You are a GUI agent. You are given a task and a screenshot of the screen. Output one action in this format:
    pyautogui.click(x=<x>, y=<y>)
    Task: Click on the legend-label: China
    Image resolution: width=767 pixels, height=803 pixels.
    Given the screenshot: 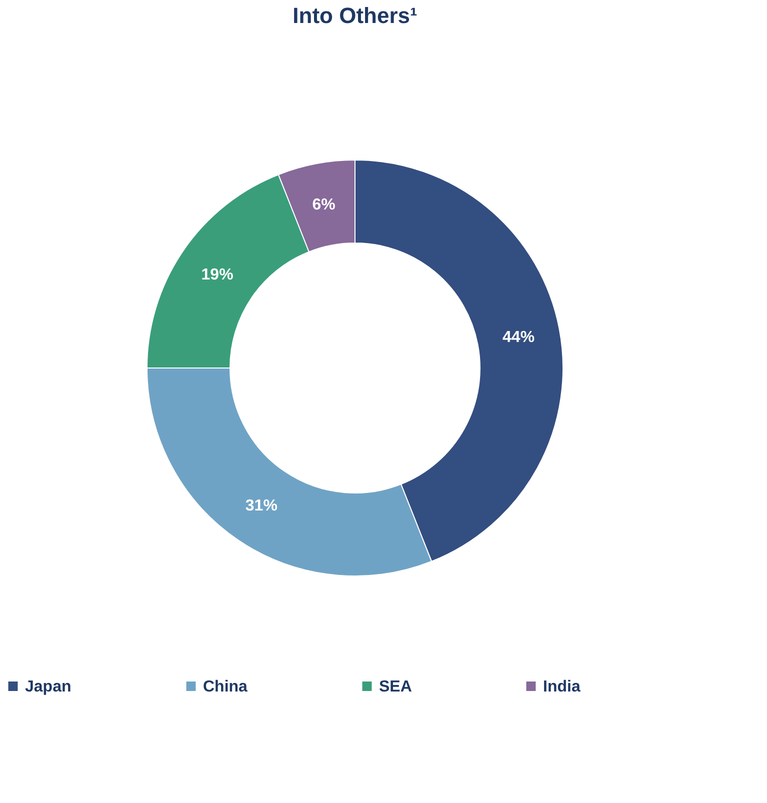 What is the action you would take?
    pyautogui.click(x=225, y=687)
    